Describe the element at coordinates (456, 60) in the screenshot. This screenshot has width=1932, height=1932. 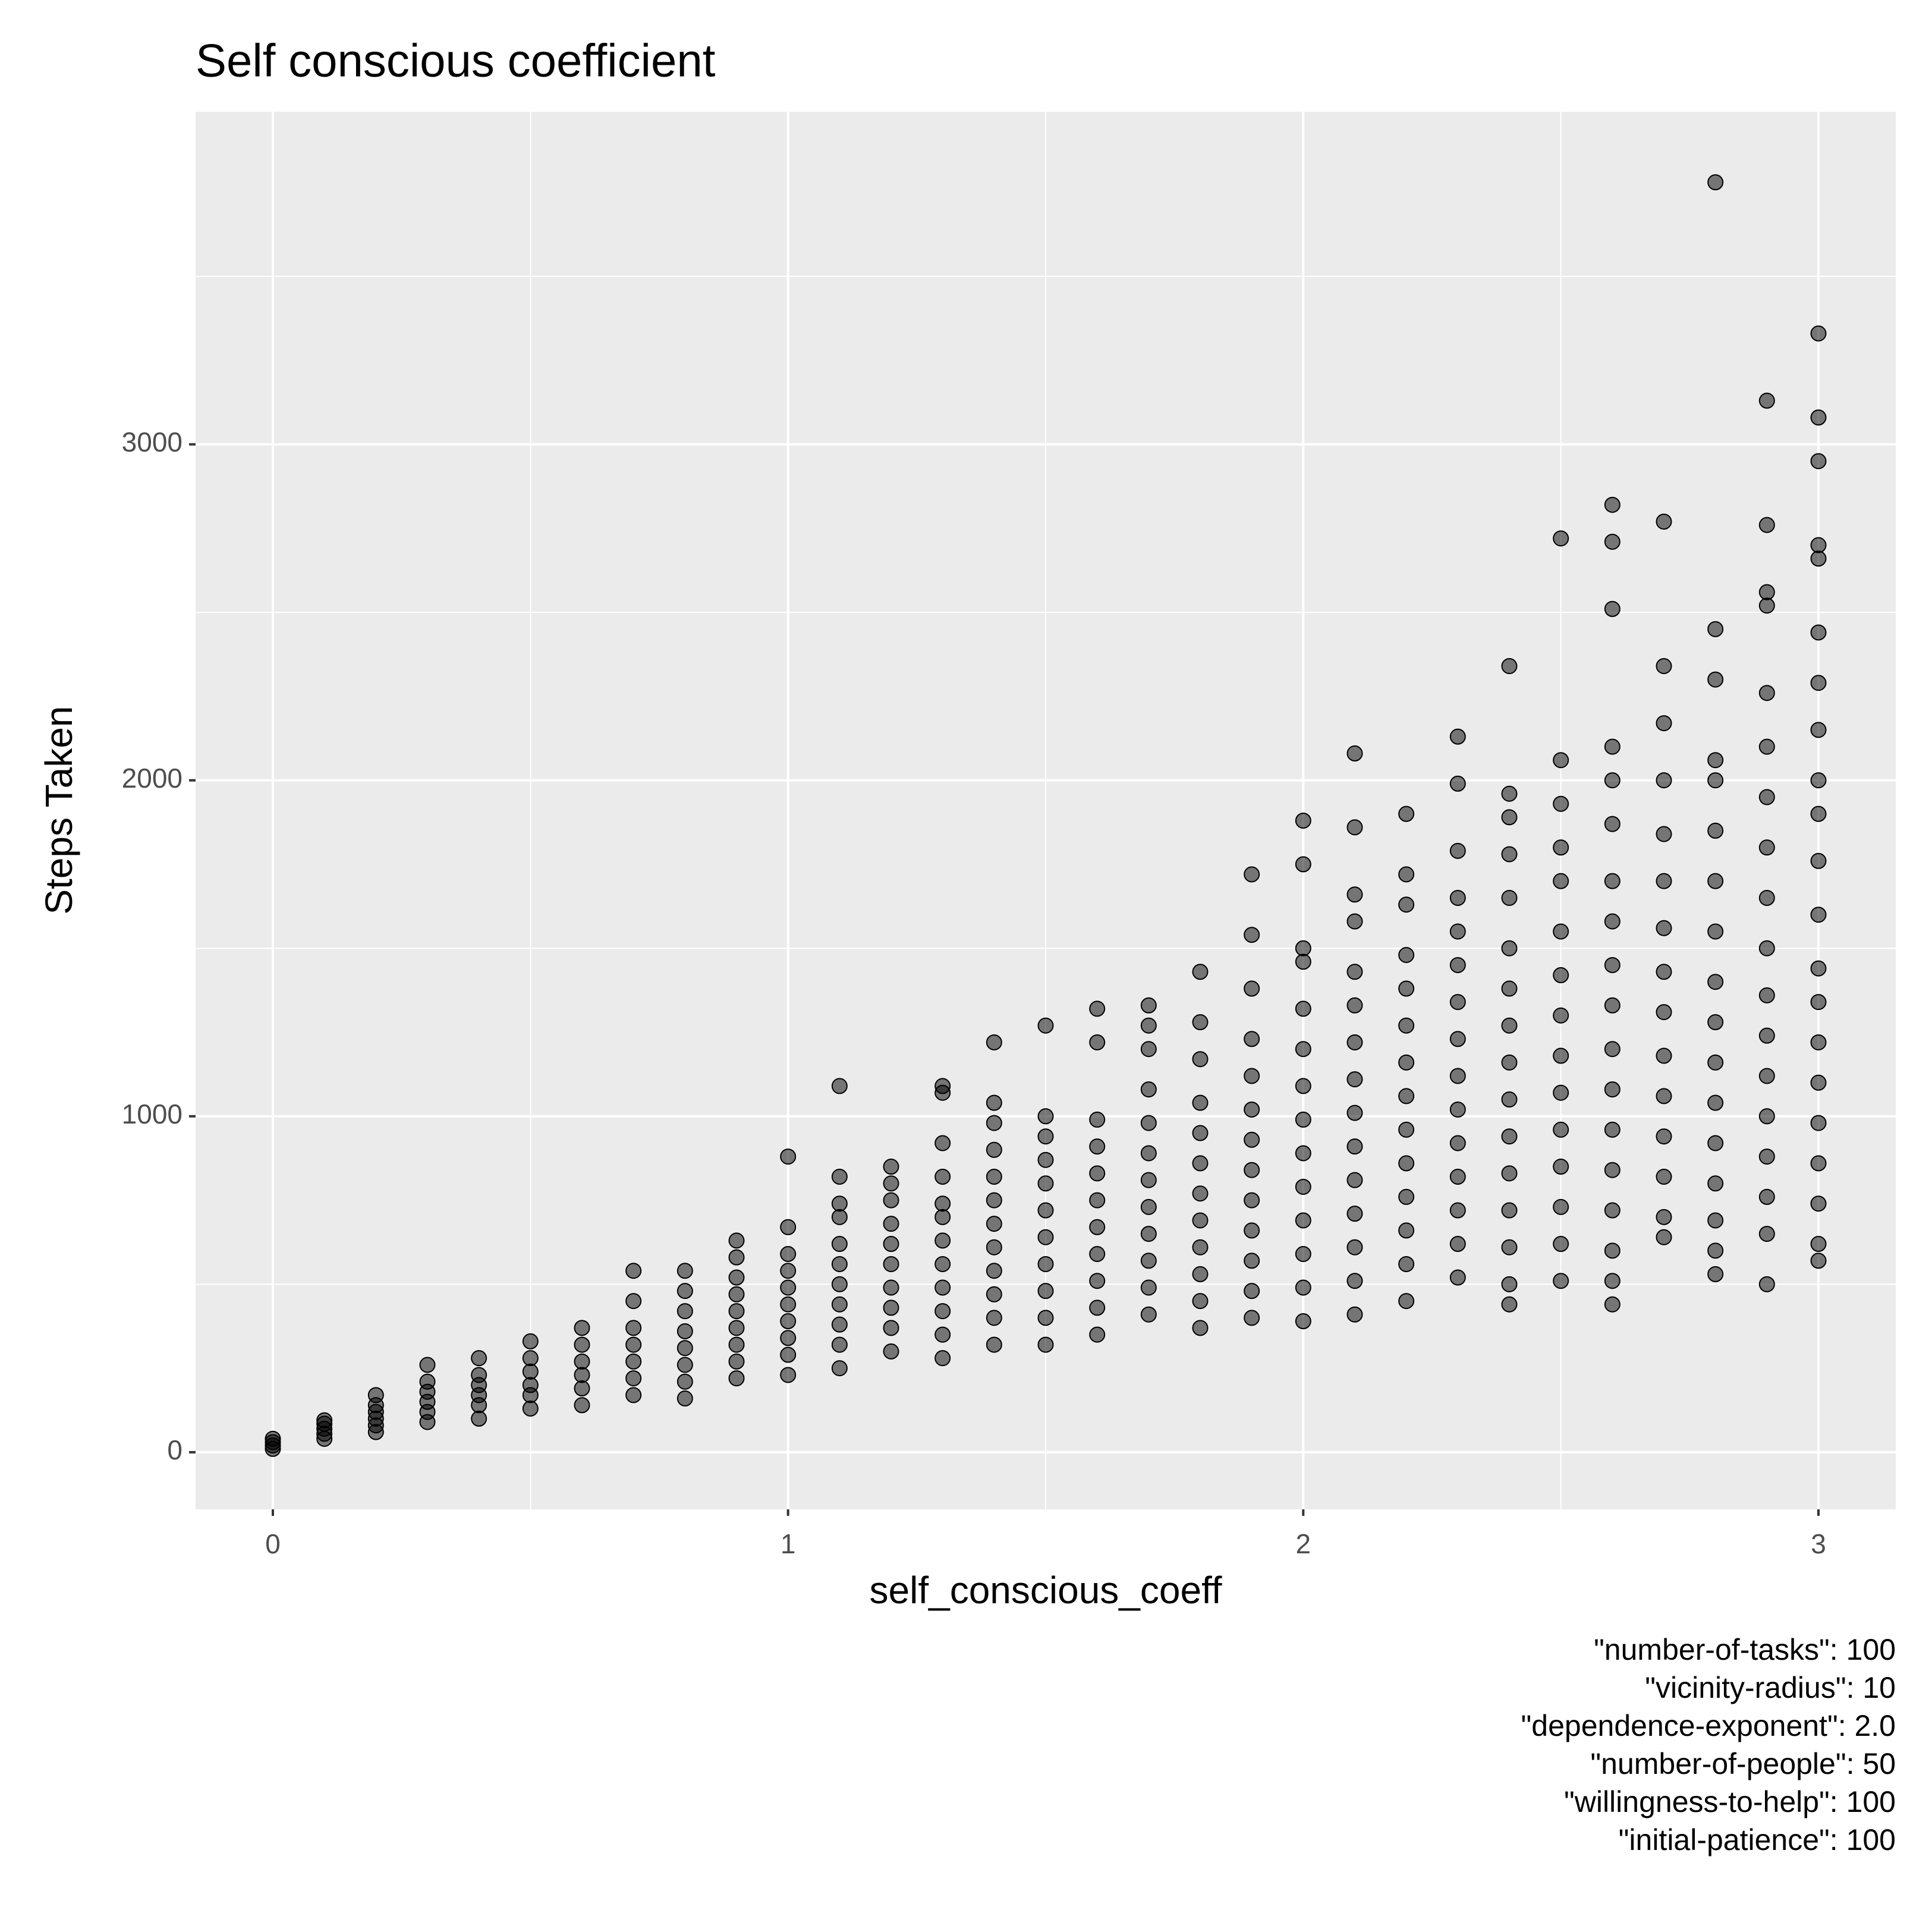
I see `chart-title: Self conscious coefficient` at that location.